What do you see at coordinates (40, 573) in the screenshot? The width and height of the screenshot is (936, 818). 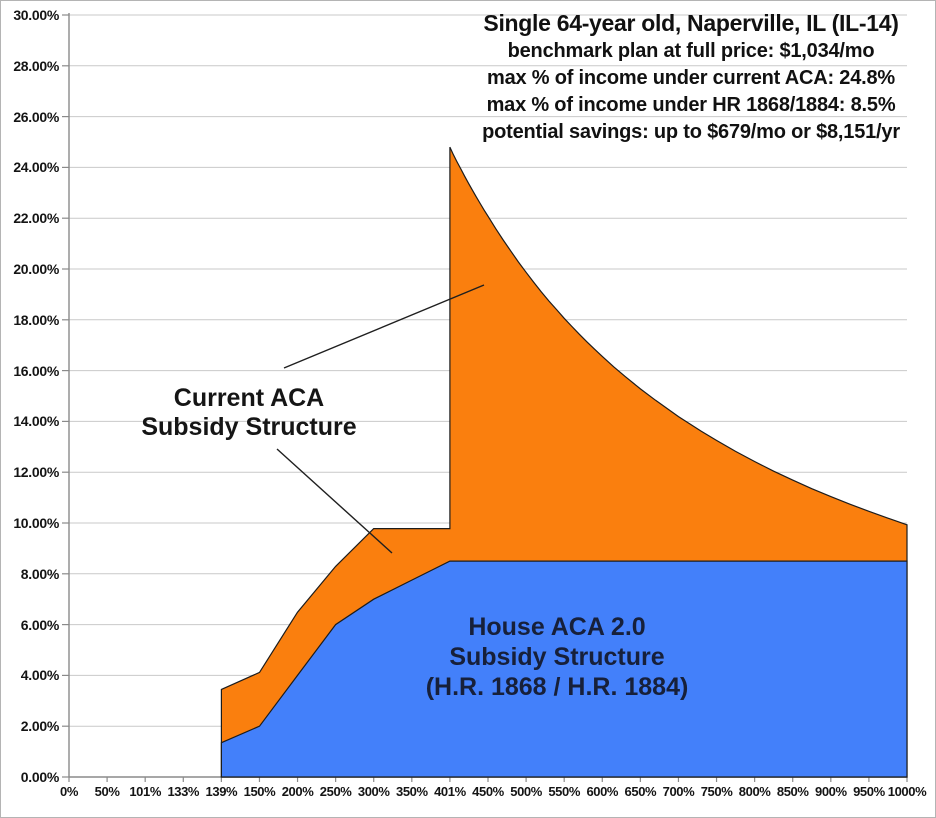 I see `y-tick-label: 8.00%` at bounding box center [40, 573].